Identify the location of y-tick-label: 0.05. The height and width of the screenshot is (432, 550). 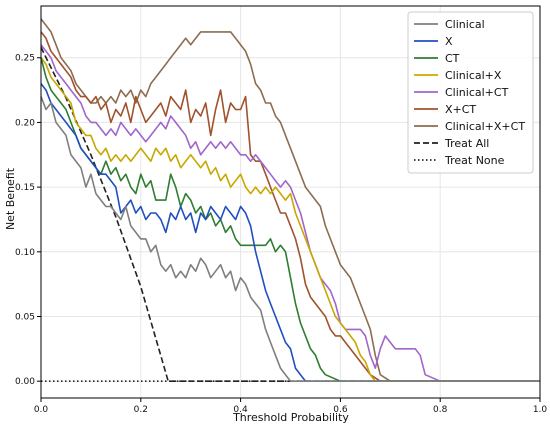
(25, 317).